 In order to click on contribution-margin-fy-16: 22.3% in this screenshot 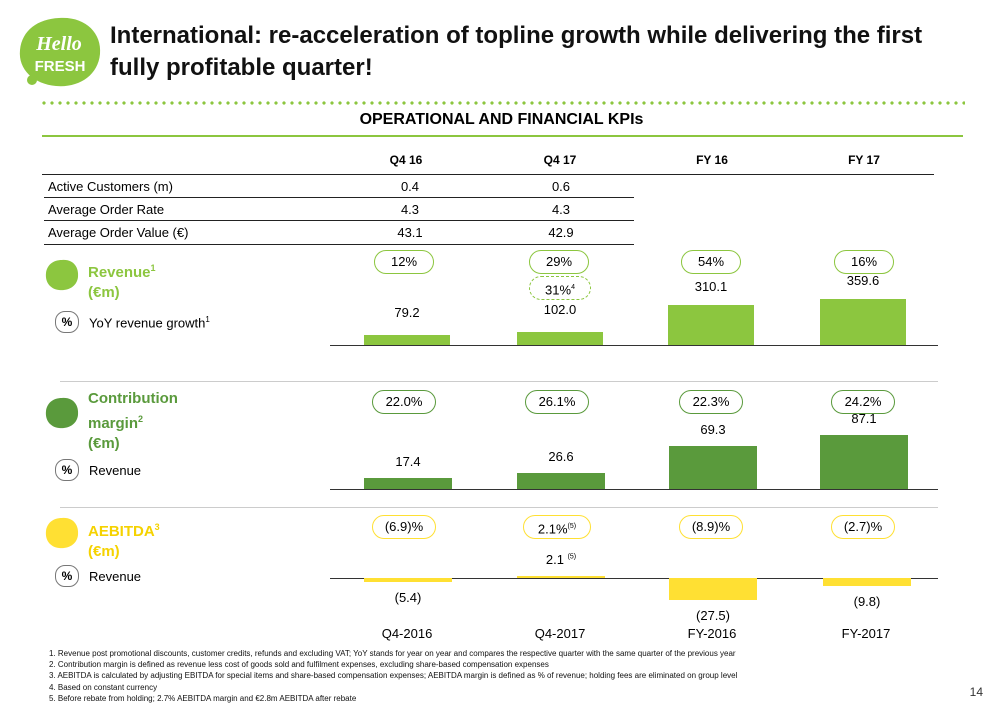, I will do `click(711, 402)`.